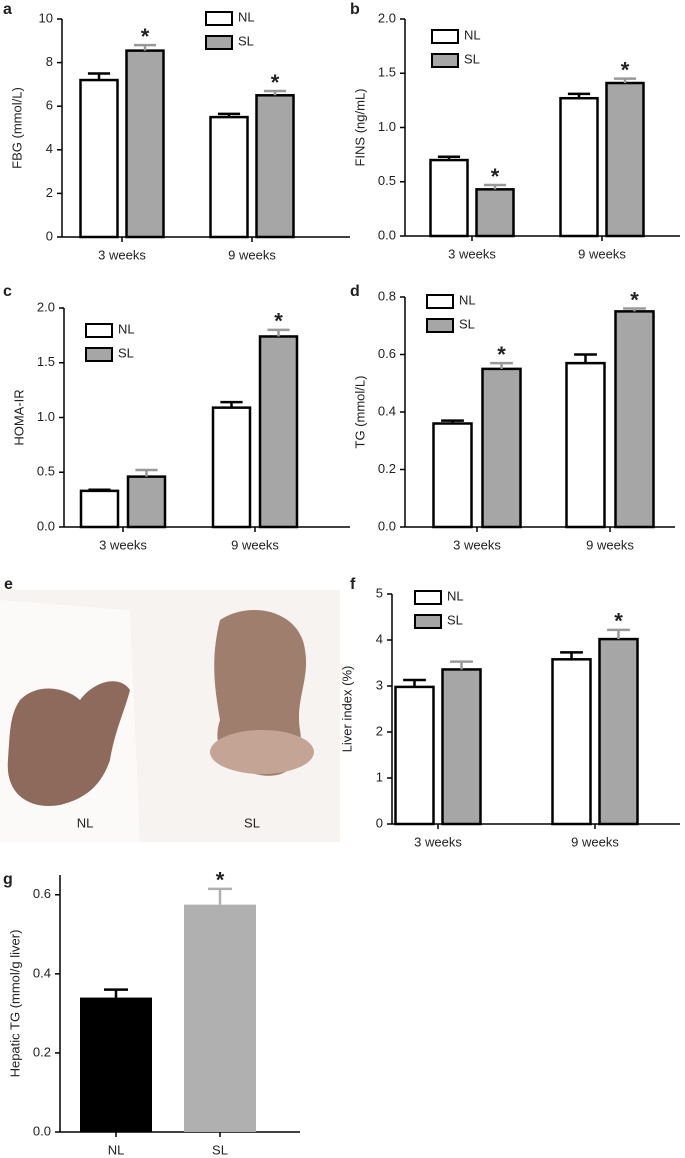  Describe the element at coordinates (8, 584) in the screenshot. I see `panel-letter: e` at that location.